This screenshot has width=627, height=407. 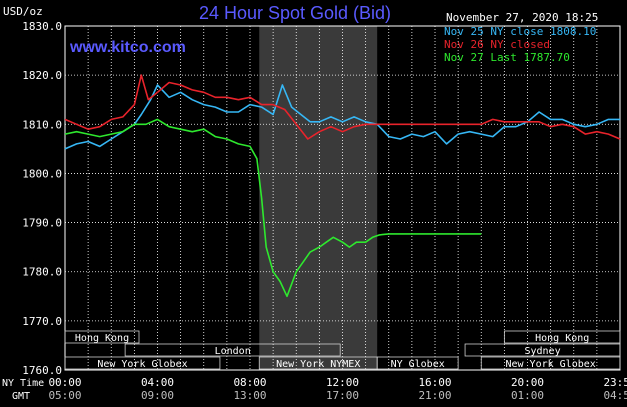 I want to click on x-tick-label-ny: 23:59, so click(x=615, y=382).